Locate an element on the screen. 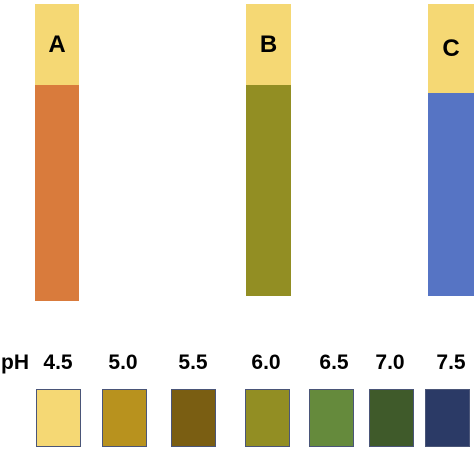 The height and width of the screenshot is (469, 474). strip-a-label: A is located at coordinates (57, 44).